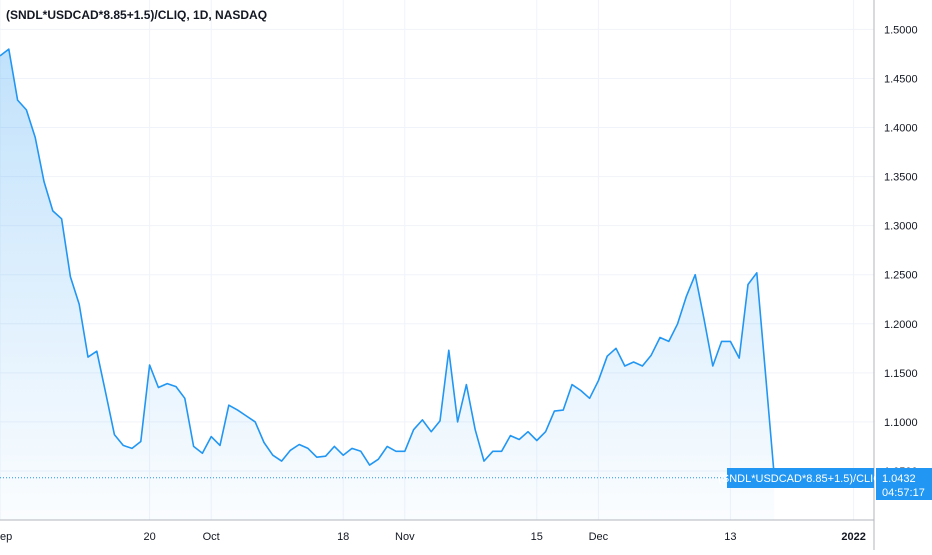 Image resolution: width=932 pixels, height=555 pixels. I want to click on time-tick-label: 13, so click(730, 537).